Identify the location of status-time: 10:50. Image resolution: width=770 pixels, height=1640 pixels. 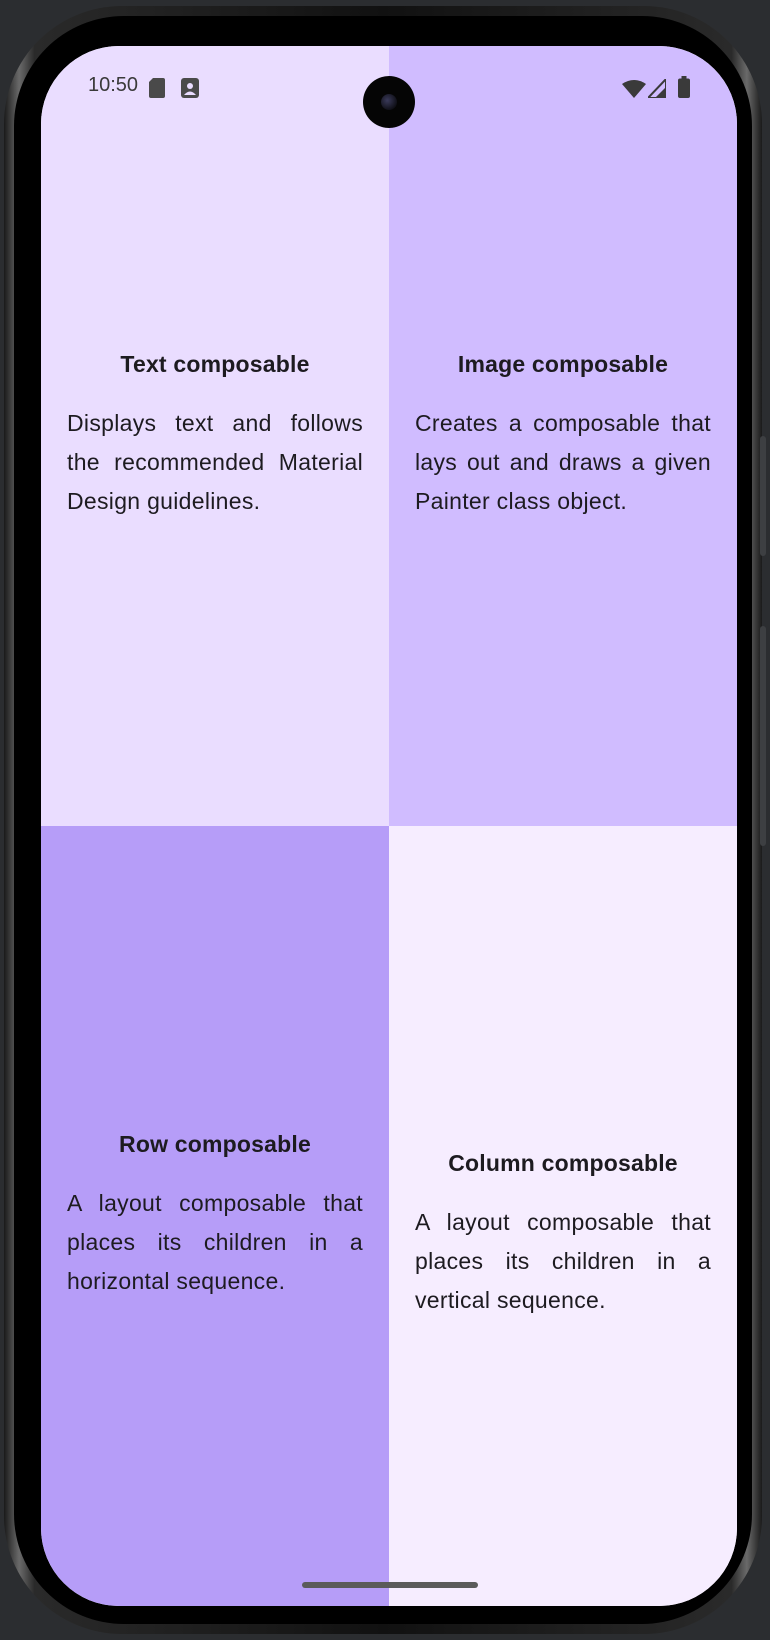
(113, 85).